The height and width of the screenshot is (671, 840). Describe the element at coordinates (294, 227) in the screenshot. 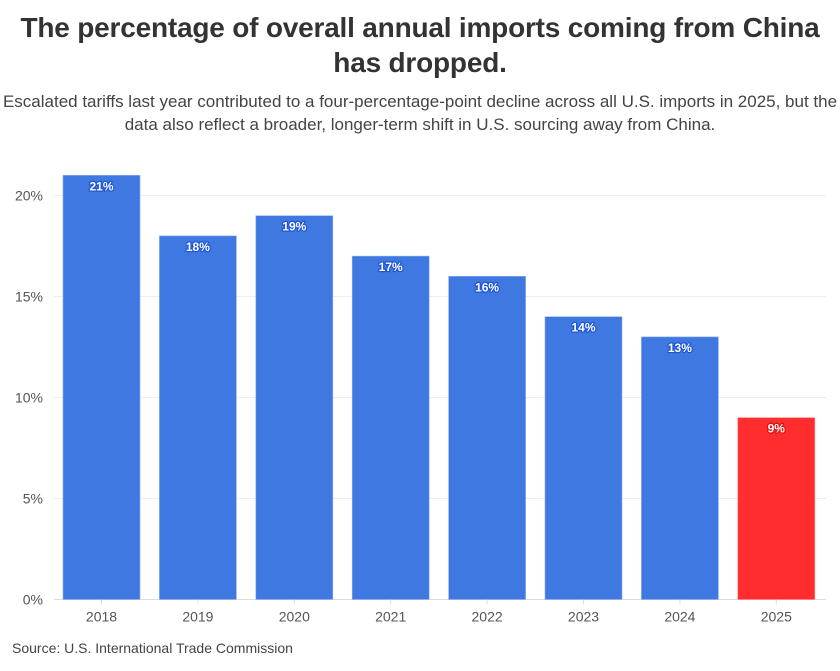

I see `data-label: 19%` at that location.